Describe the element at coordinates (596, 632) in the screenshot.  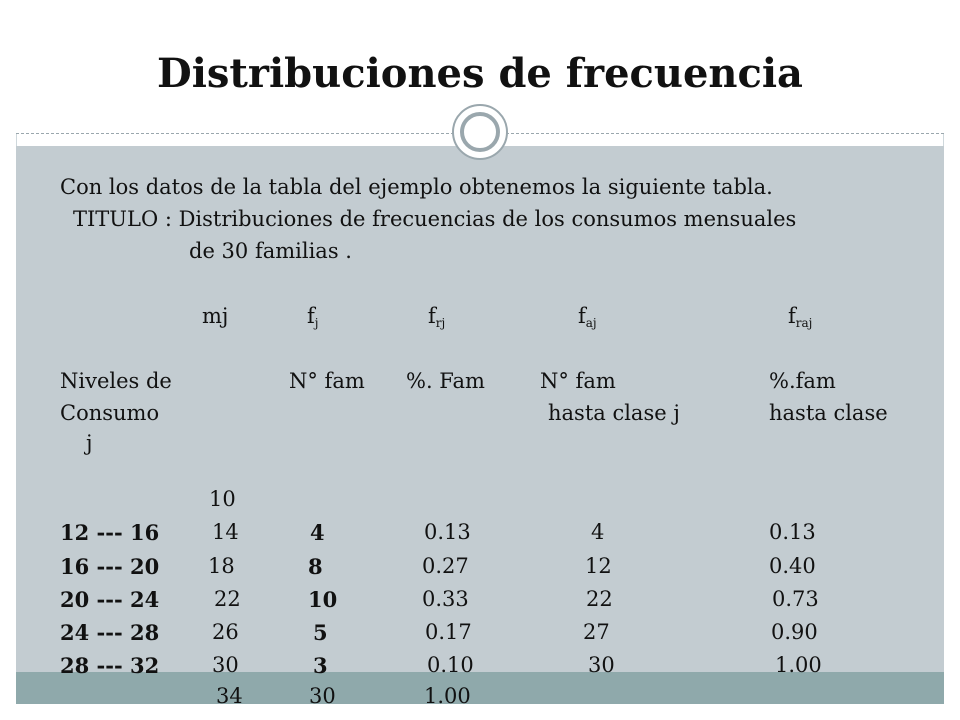
I see `row-fa: 27` at that location.